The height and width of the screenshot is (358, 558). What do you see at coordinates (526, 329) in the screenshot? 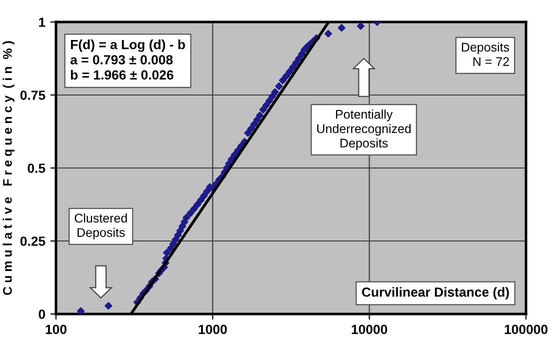
I see `x-tick-label: 100000` at bounding box center [526, 329].